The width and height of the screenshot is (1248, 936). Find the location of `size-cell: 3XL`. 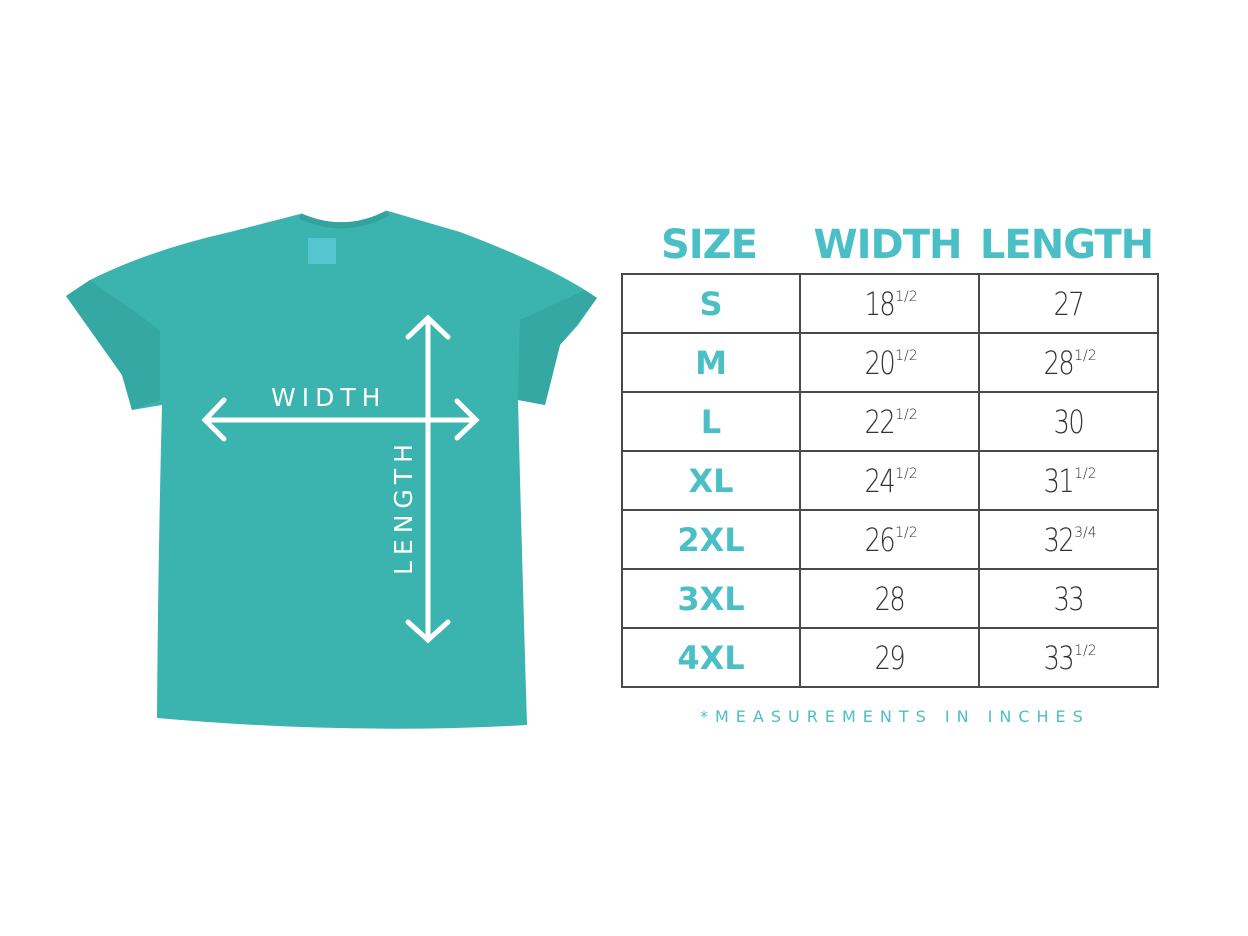

size-cell: 3XL is located at coordinates (711, 598).